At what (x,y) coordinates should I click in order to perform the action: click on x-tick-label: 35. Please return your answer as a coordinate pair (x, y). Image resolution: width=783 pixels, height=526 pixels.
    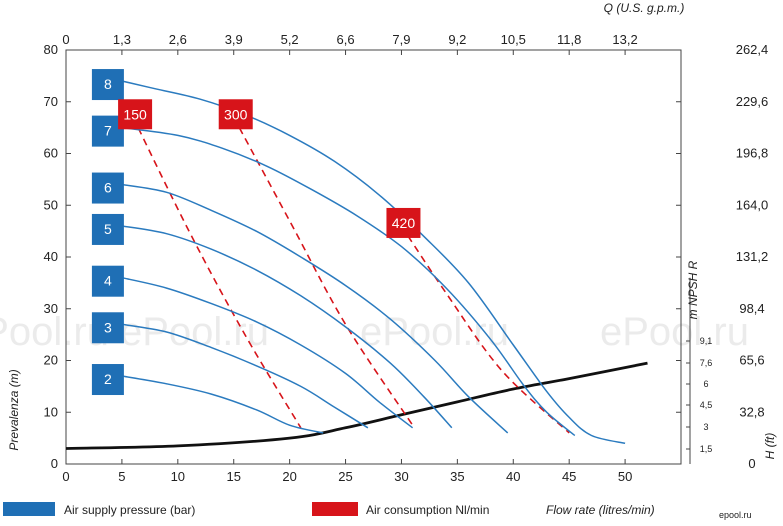
    Looking at the image, I should click on (457, 476).